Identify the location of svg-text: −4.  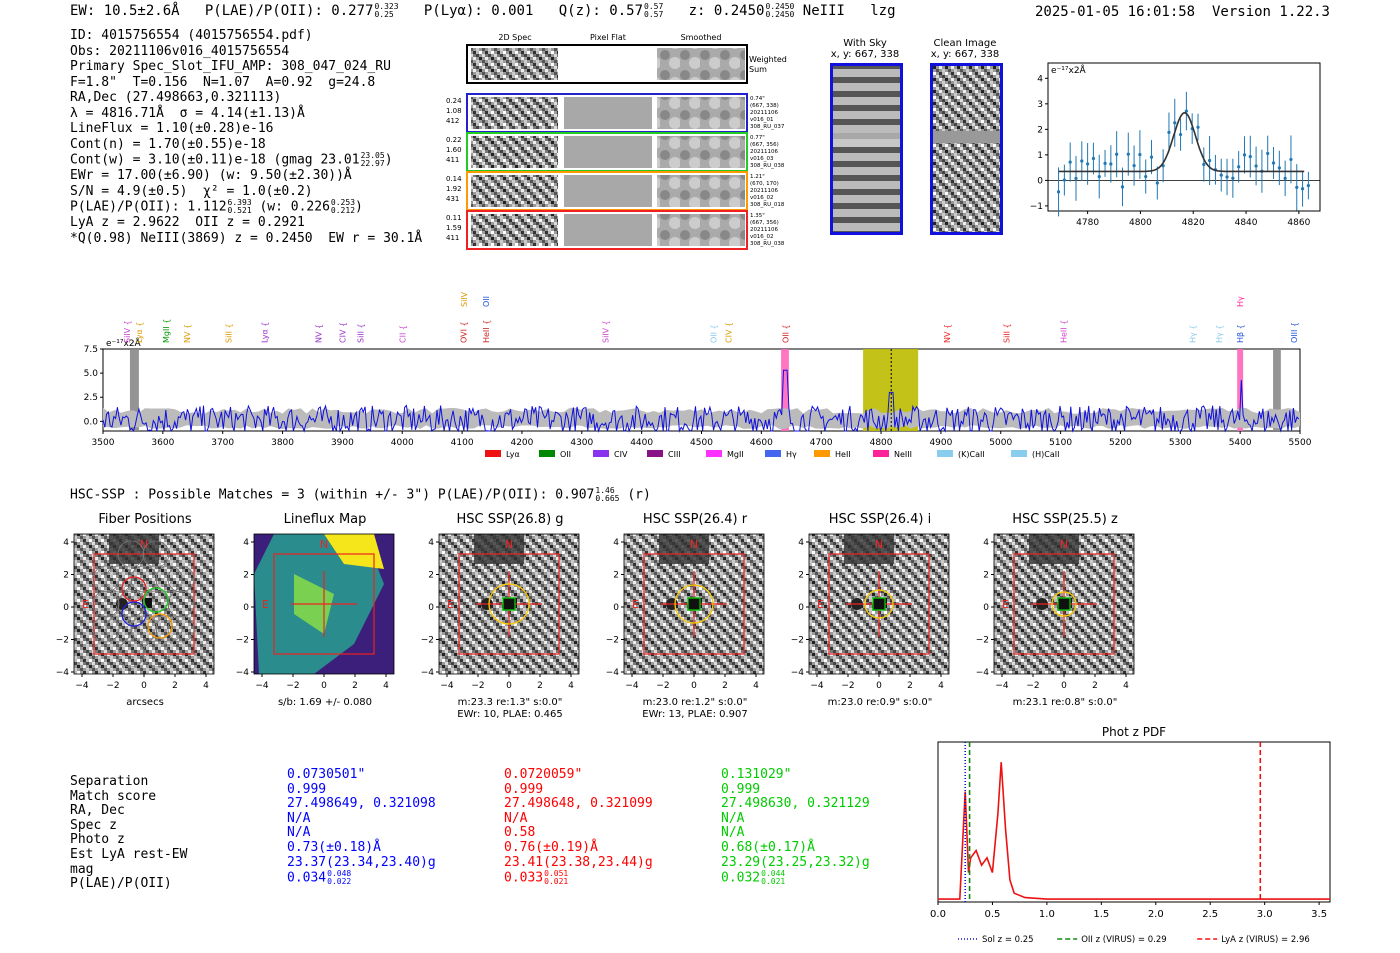
(817, 686).